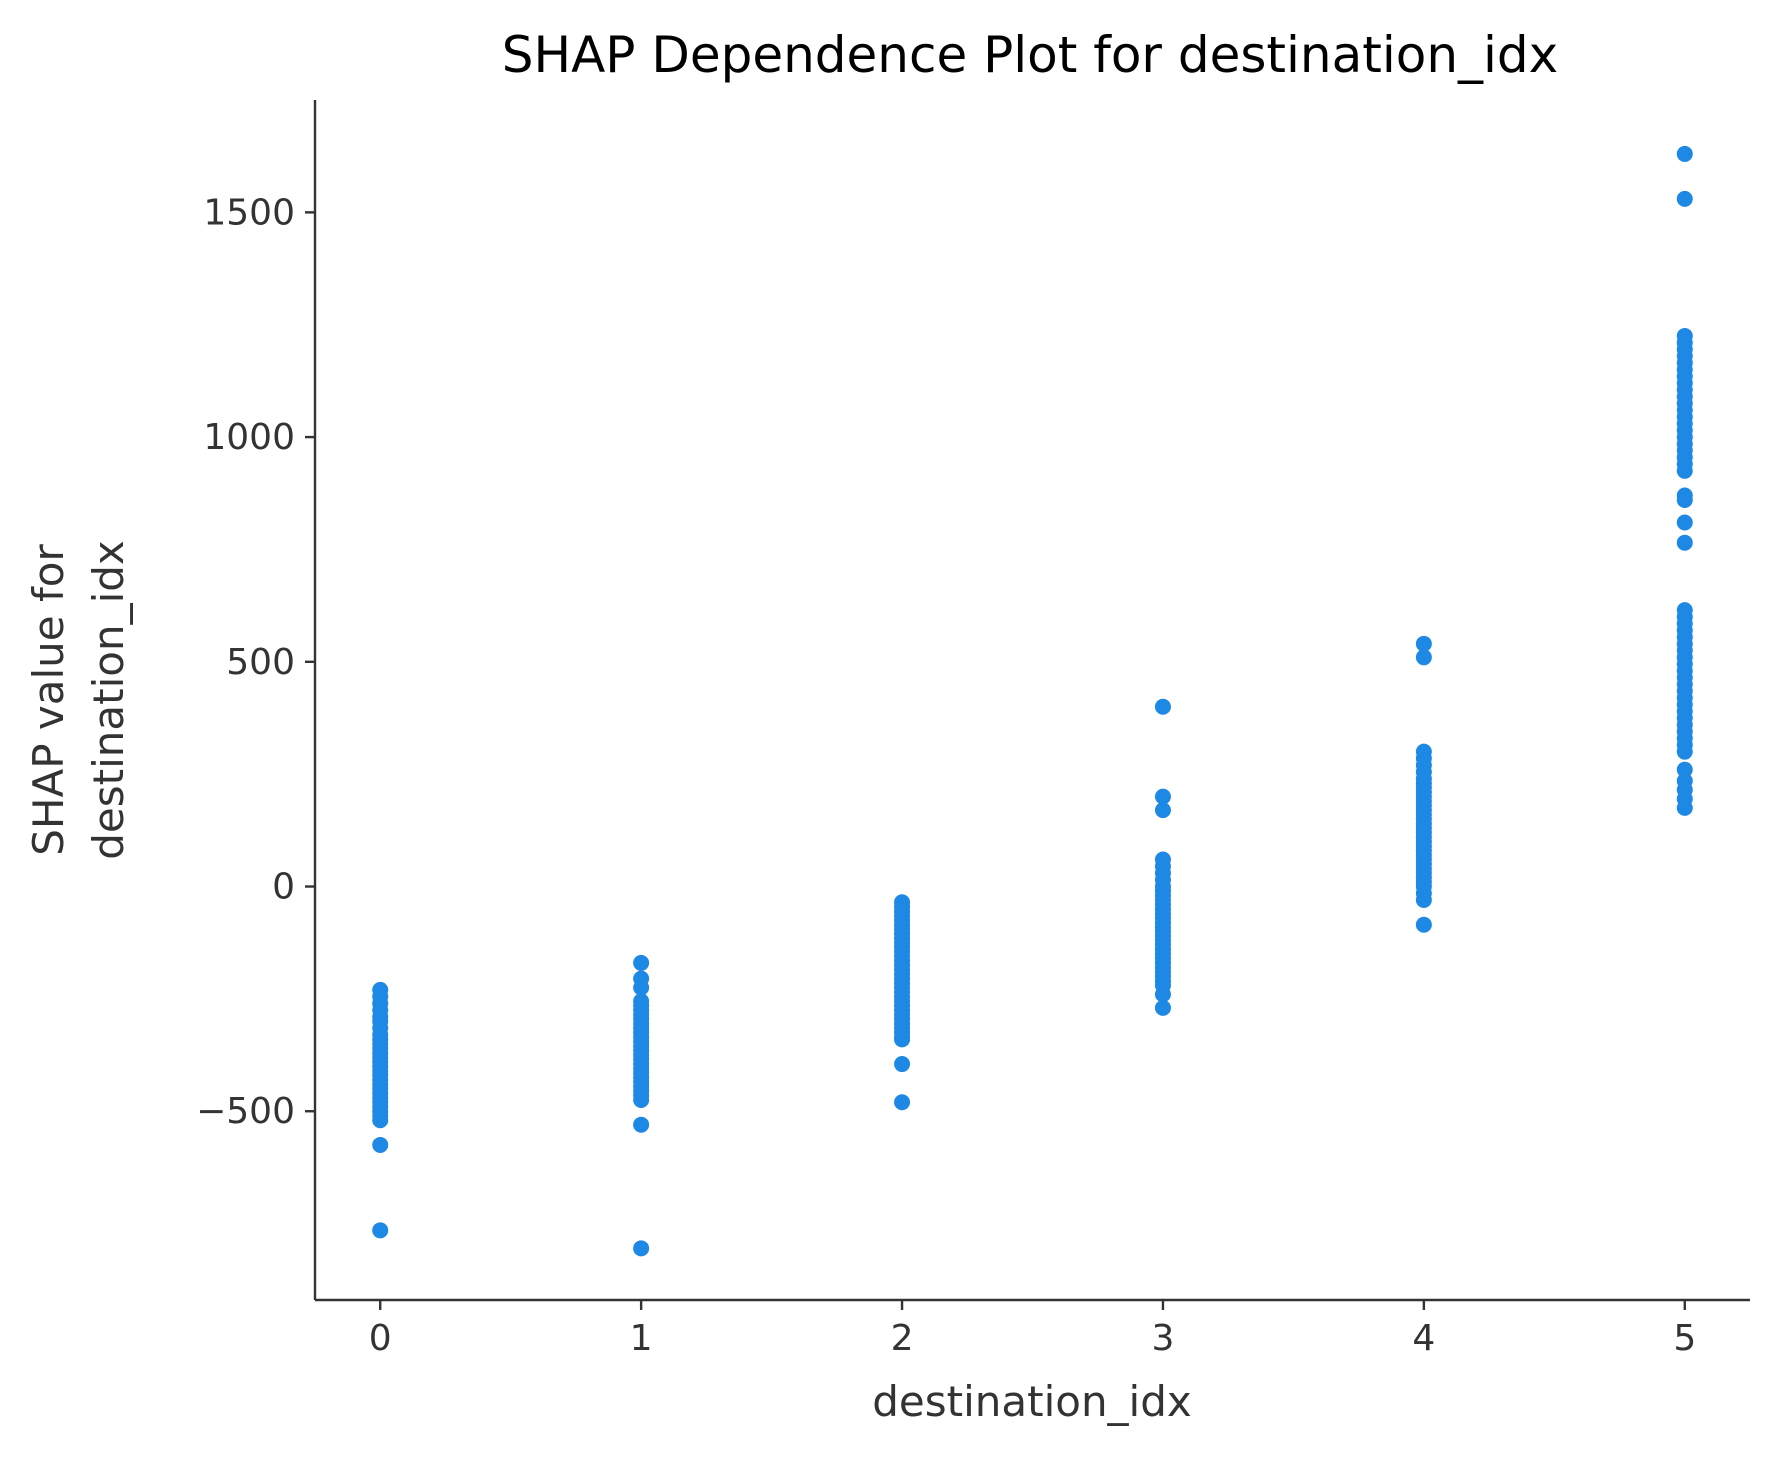  I want to click on x-tick-label: 3, so click(1163, 1338).